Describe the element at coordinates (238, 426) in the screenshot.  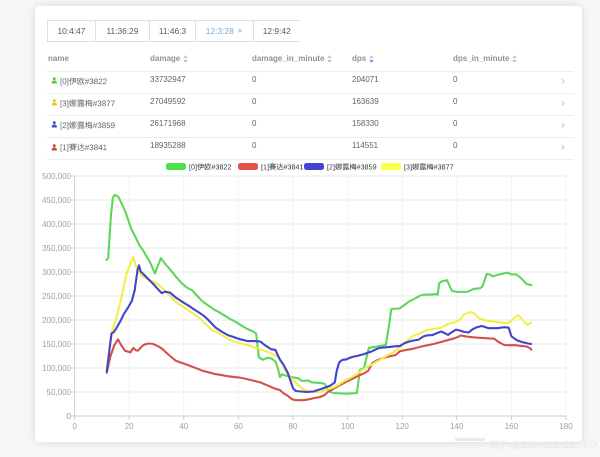
I see `svg-text: 60` at that location.